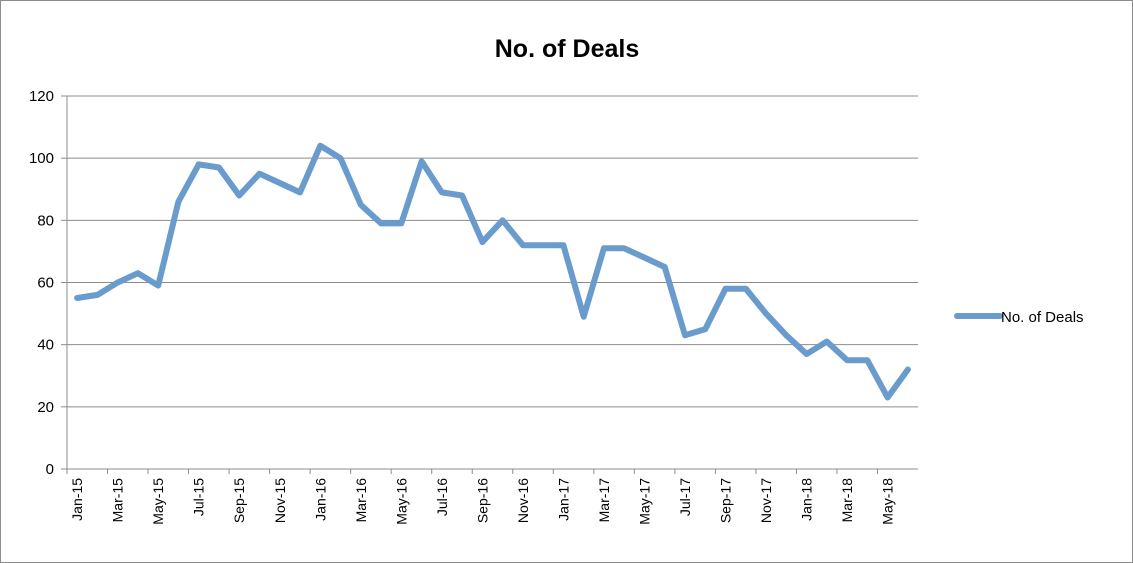 The width and height of the screenshot is (1133, 563). What do you see at coordinates (401, 501) in the screenshot?
I see `x-tick-label-May-16: May-16` at bounding box center [401, 501].